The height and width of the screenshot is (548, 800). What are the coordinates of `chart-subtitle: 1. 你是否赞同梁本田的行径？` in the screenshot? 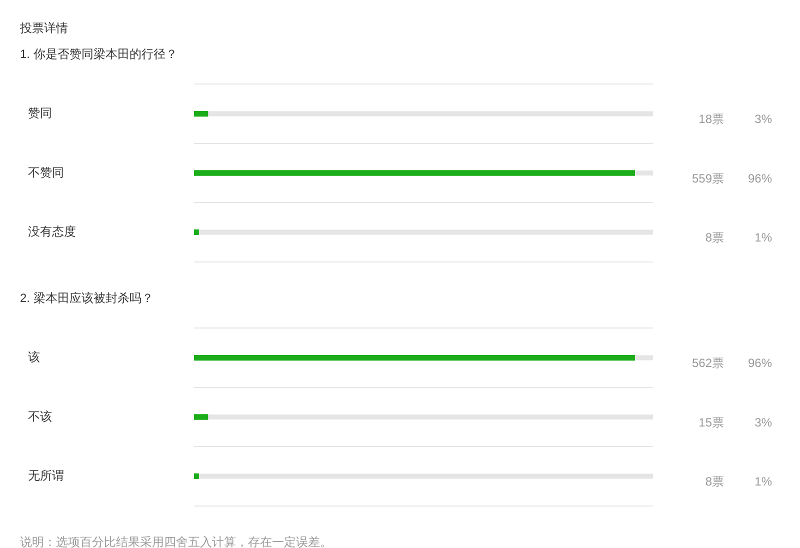 It's located at (98, 54).